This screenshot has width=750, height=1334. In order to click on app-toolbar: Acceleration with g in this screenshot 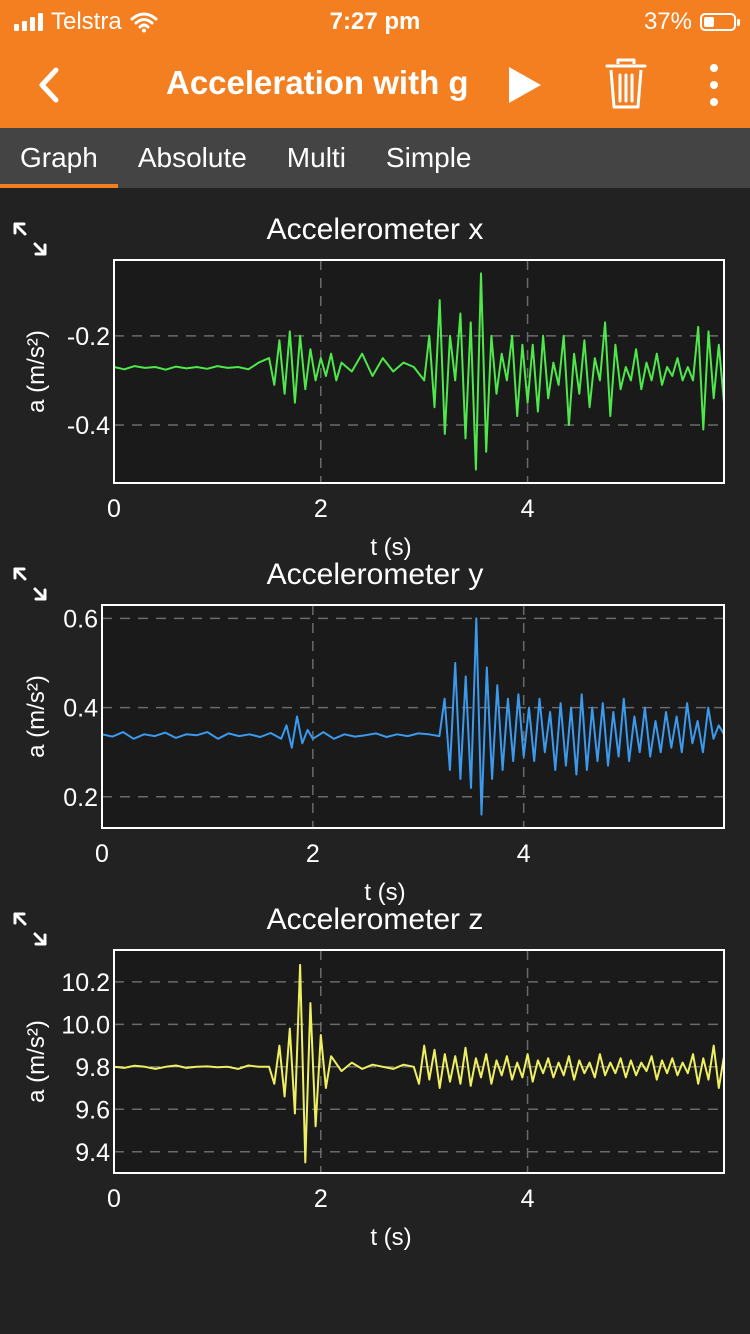, I will do `click(375, 85)`.